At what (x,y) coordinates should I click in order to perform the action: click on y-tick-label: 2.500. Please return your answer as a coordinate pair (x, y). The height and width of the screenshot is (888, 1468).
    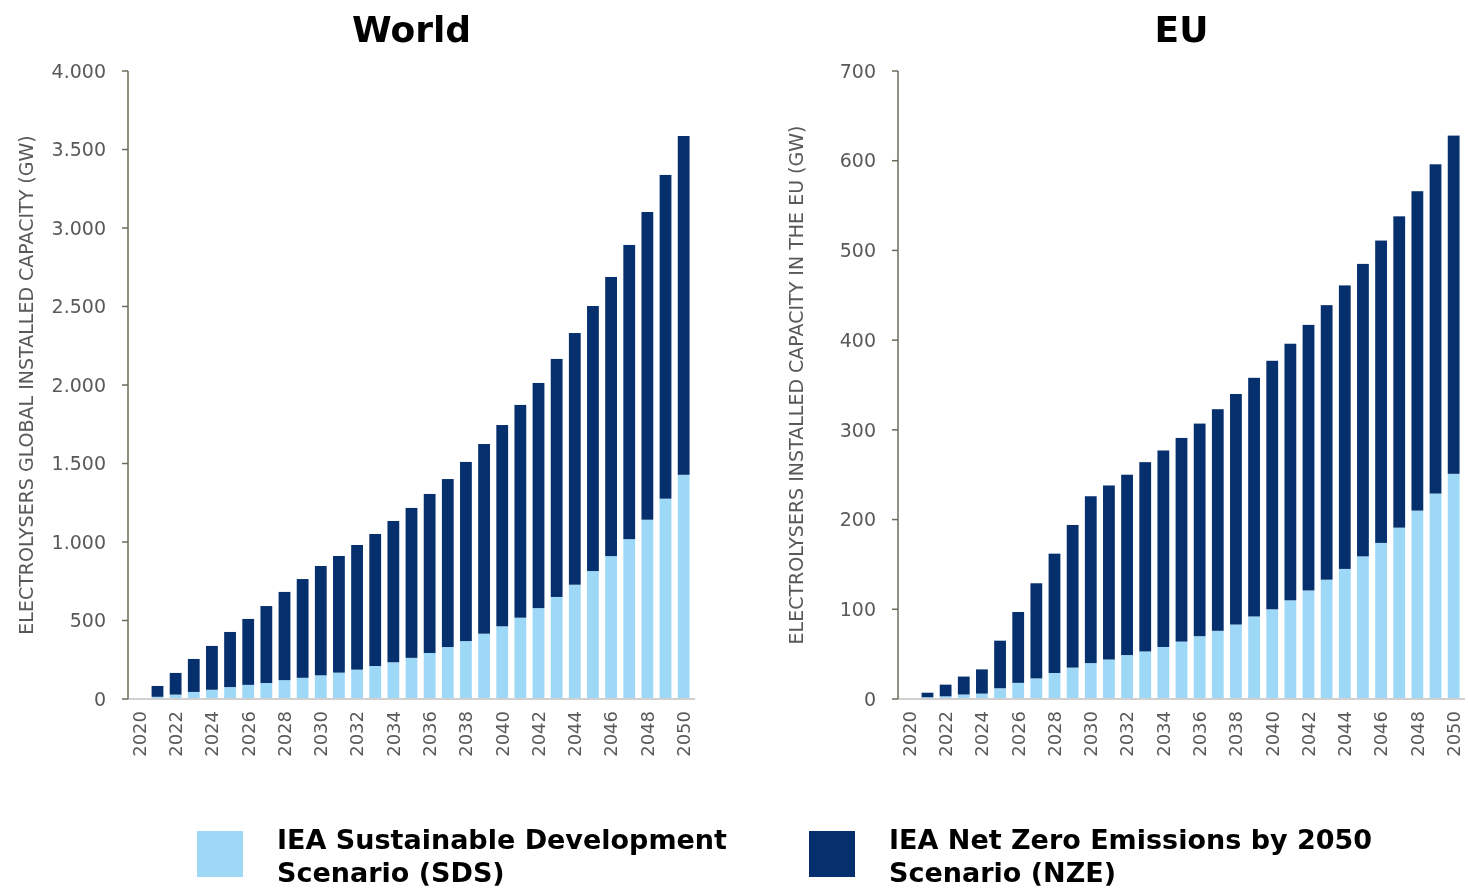
    Looking at the image, I should click on (78, 306).